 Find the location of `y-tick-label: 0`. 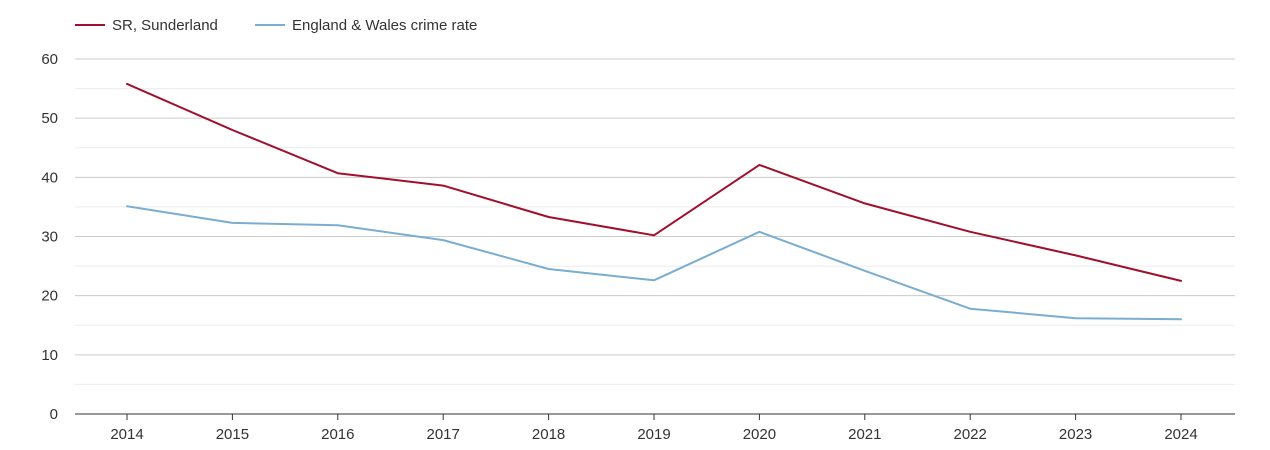

y-tick-label: 0 is located at coordinates (54, 414).